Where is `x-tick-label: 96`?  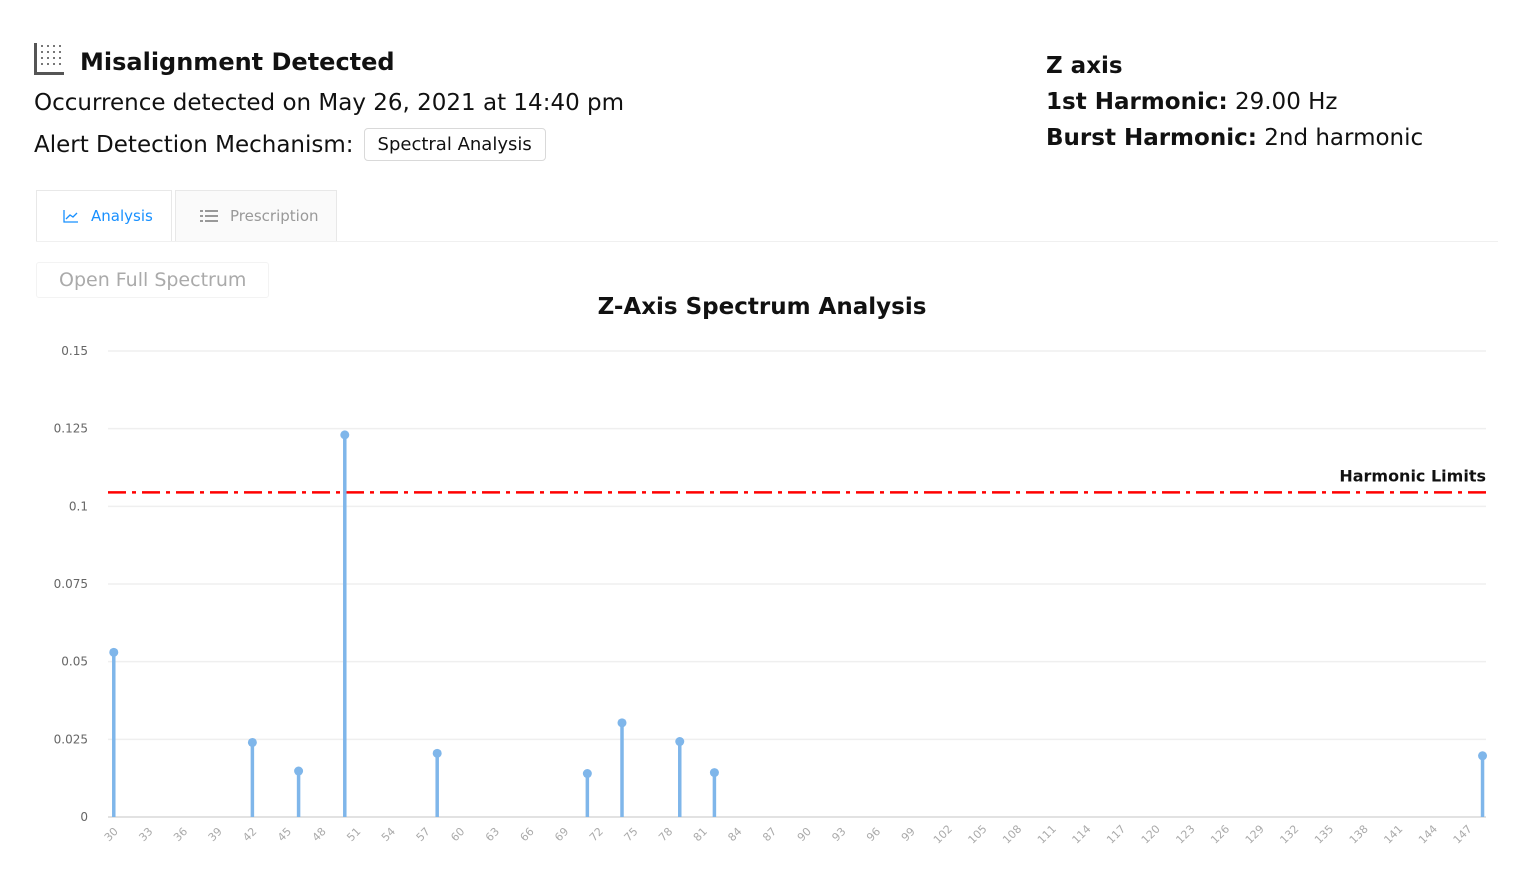 x-tick-label: 96 is located at coordinates (873, 834).